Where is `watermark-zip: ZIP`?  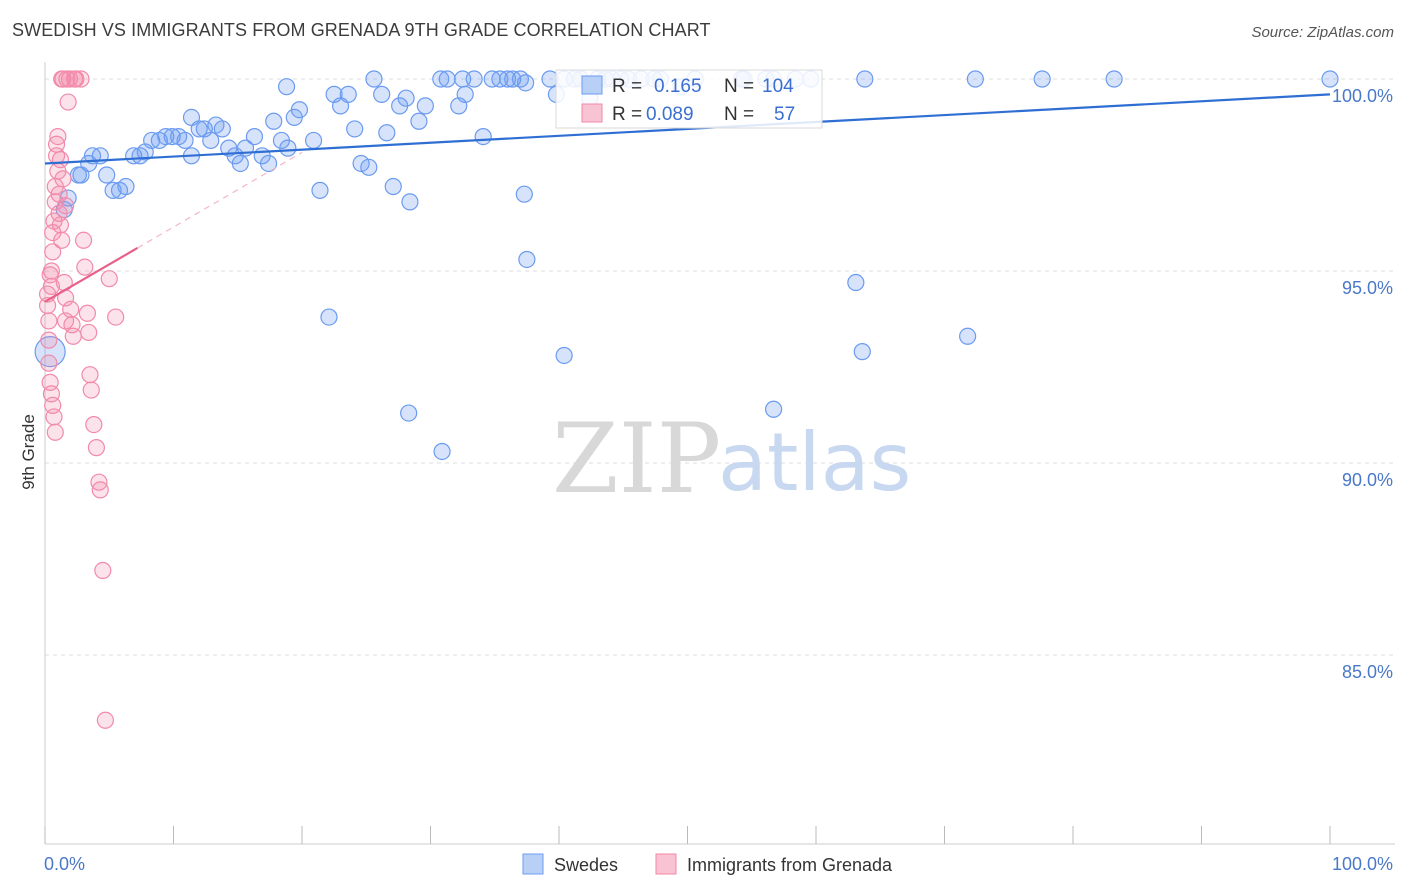
watermark-zip: ZIP is located at coordinates (636, 459).